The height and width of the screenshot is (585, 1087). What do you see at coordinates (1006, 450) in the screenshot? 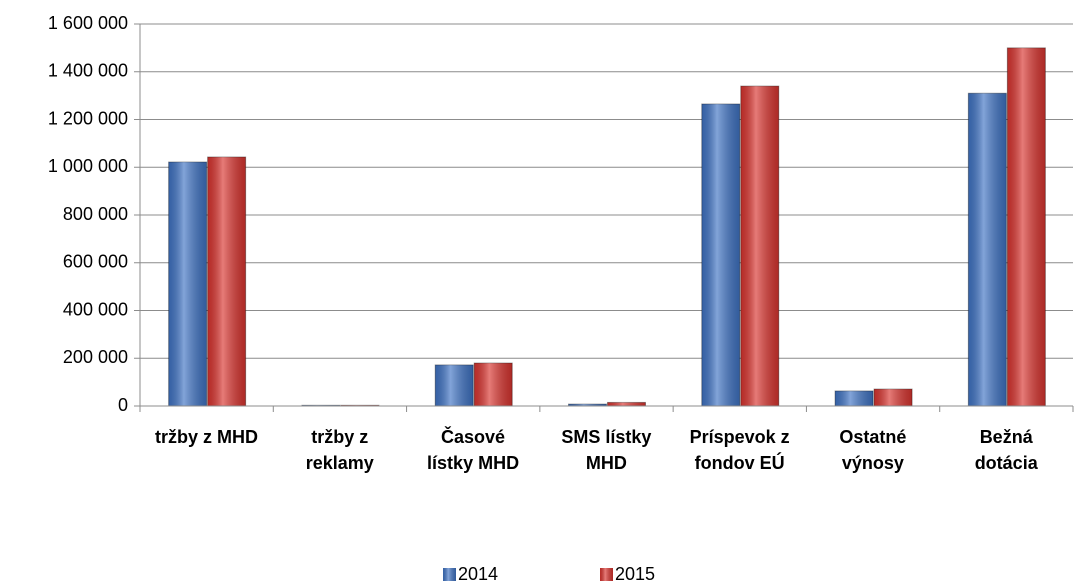
I see `x-tick-label: Bežná dotácia` at bounding box center [1006, 450].